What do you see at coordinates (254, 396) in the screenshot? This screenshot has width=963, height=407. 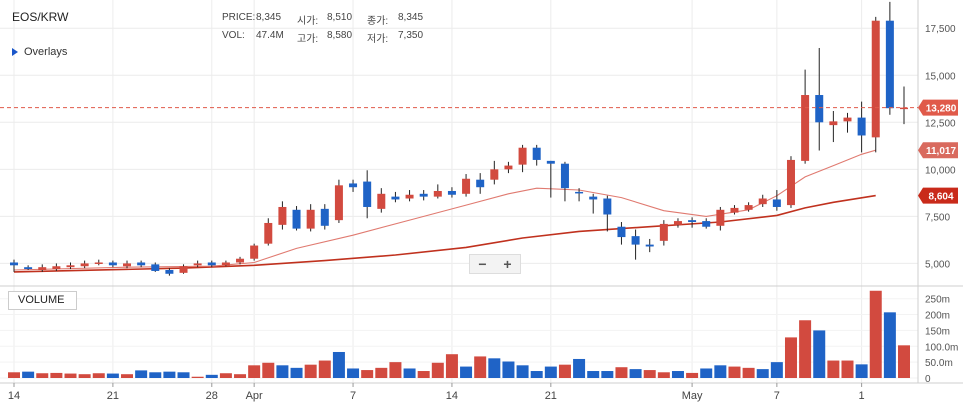 I see `time-tick-label: Apr` at bounding box center [254, 396].